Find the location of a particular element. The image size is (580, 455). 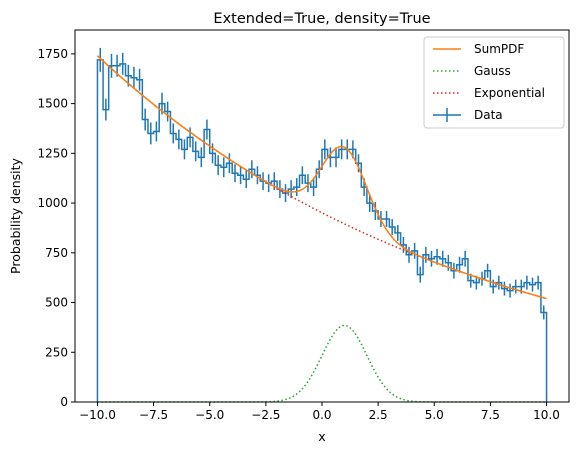

y-tick-label: 750 is located at coordinates (56, 253).